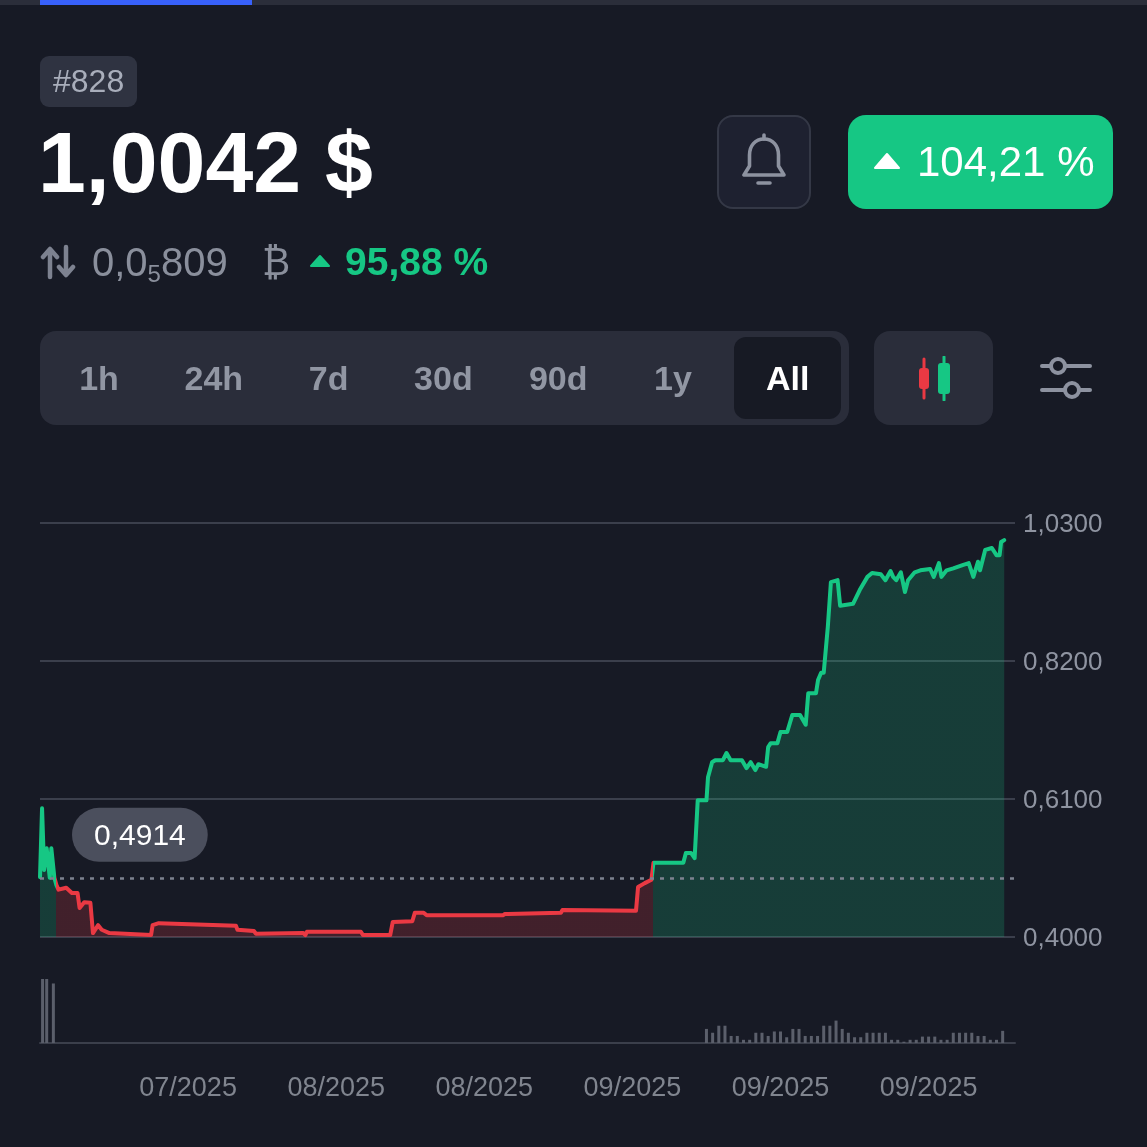 This screenshot has height=1147, width=1147. I want to click on y-tick-label: 0,4000, so click(1063, 937).